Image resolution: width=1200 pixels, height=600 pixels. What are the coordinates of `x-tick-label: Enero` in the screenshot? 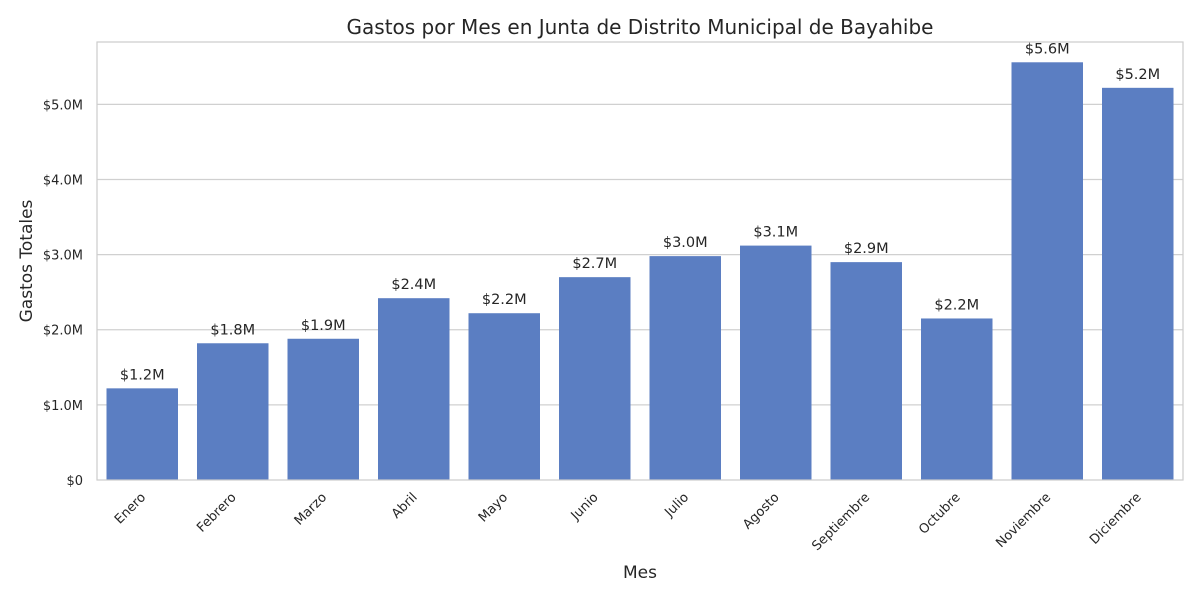 It's located at (130, 508).